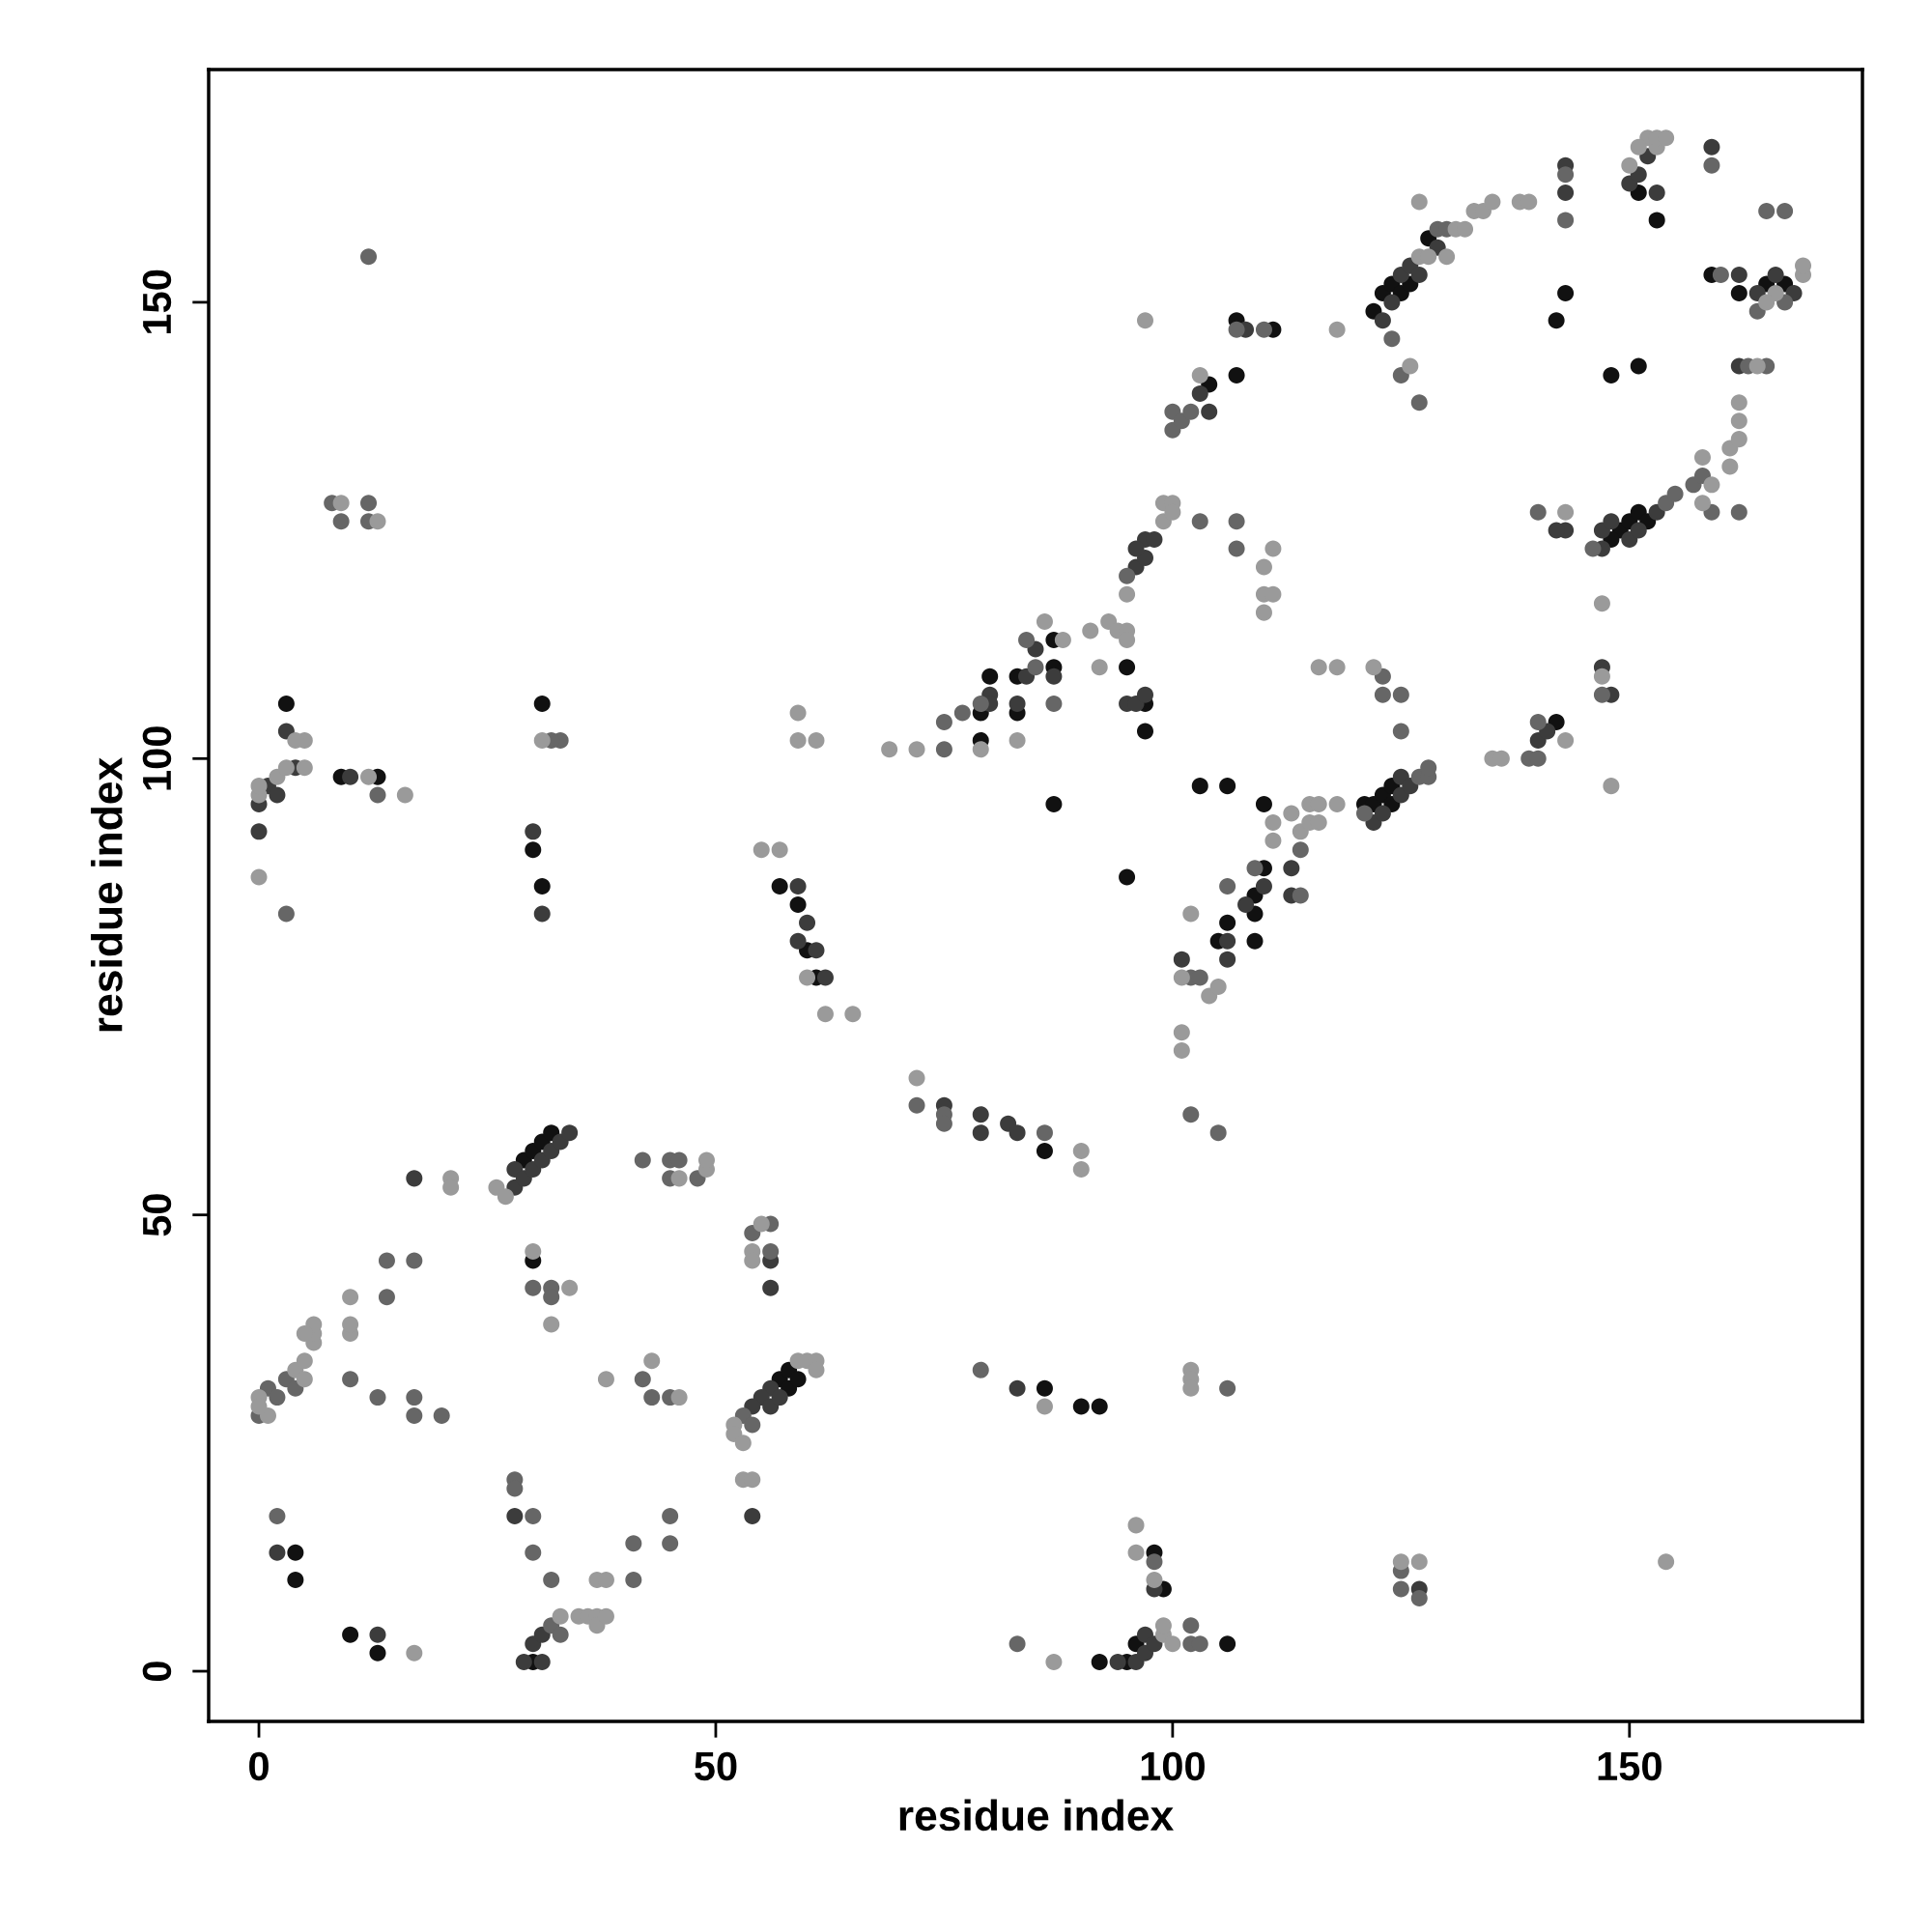 This screenshot has height=1932, width=1932. Describe the element at coordinates (157, 1215) in the screenshot. I see `y-tick-label: 50` at that location.